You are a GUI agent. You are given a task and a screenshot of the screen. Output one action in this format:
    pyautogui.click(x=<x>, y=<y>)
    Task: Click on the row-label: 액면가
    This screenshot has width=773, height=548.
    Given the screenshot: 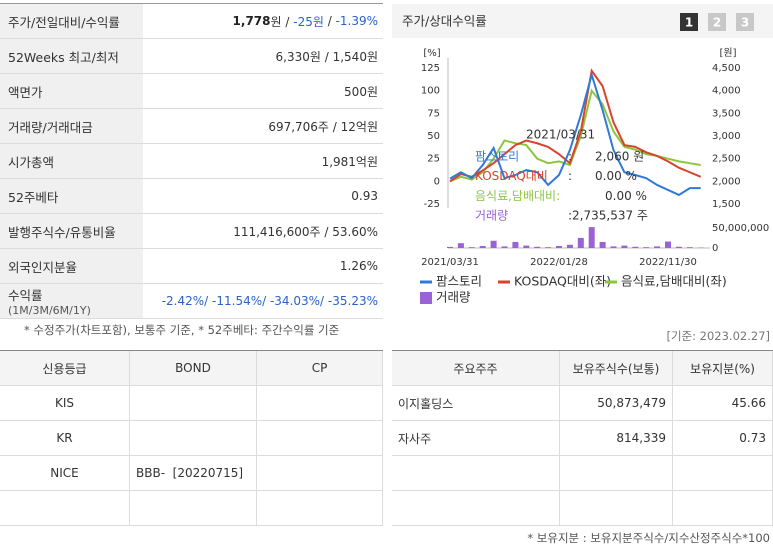 What is the action you would take?
    pyautogui.click(x=71, y=91)
    